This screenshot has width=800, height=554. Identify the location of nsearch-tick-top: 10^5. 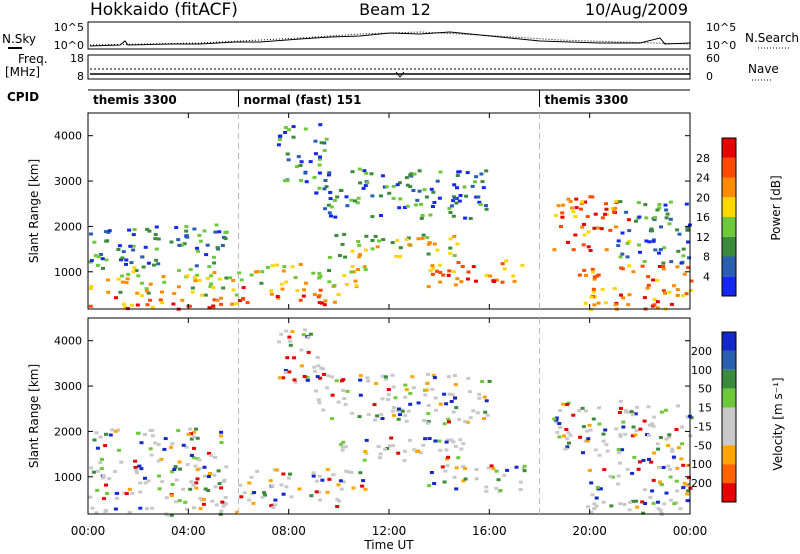
(721, 27).